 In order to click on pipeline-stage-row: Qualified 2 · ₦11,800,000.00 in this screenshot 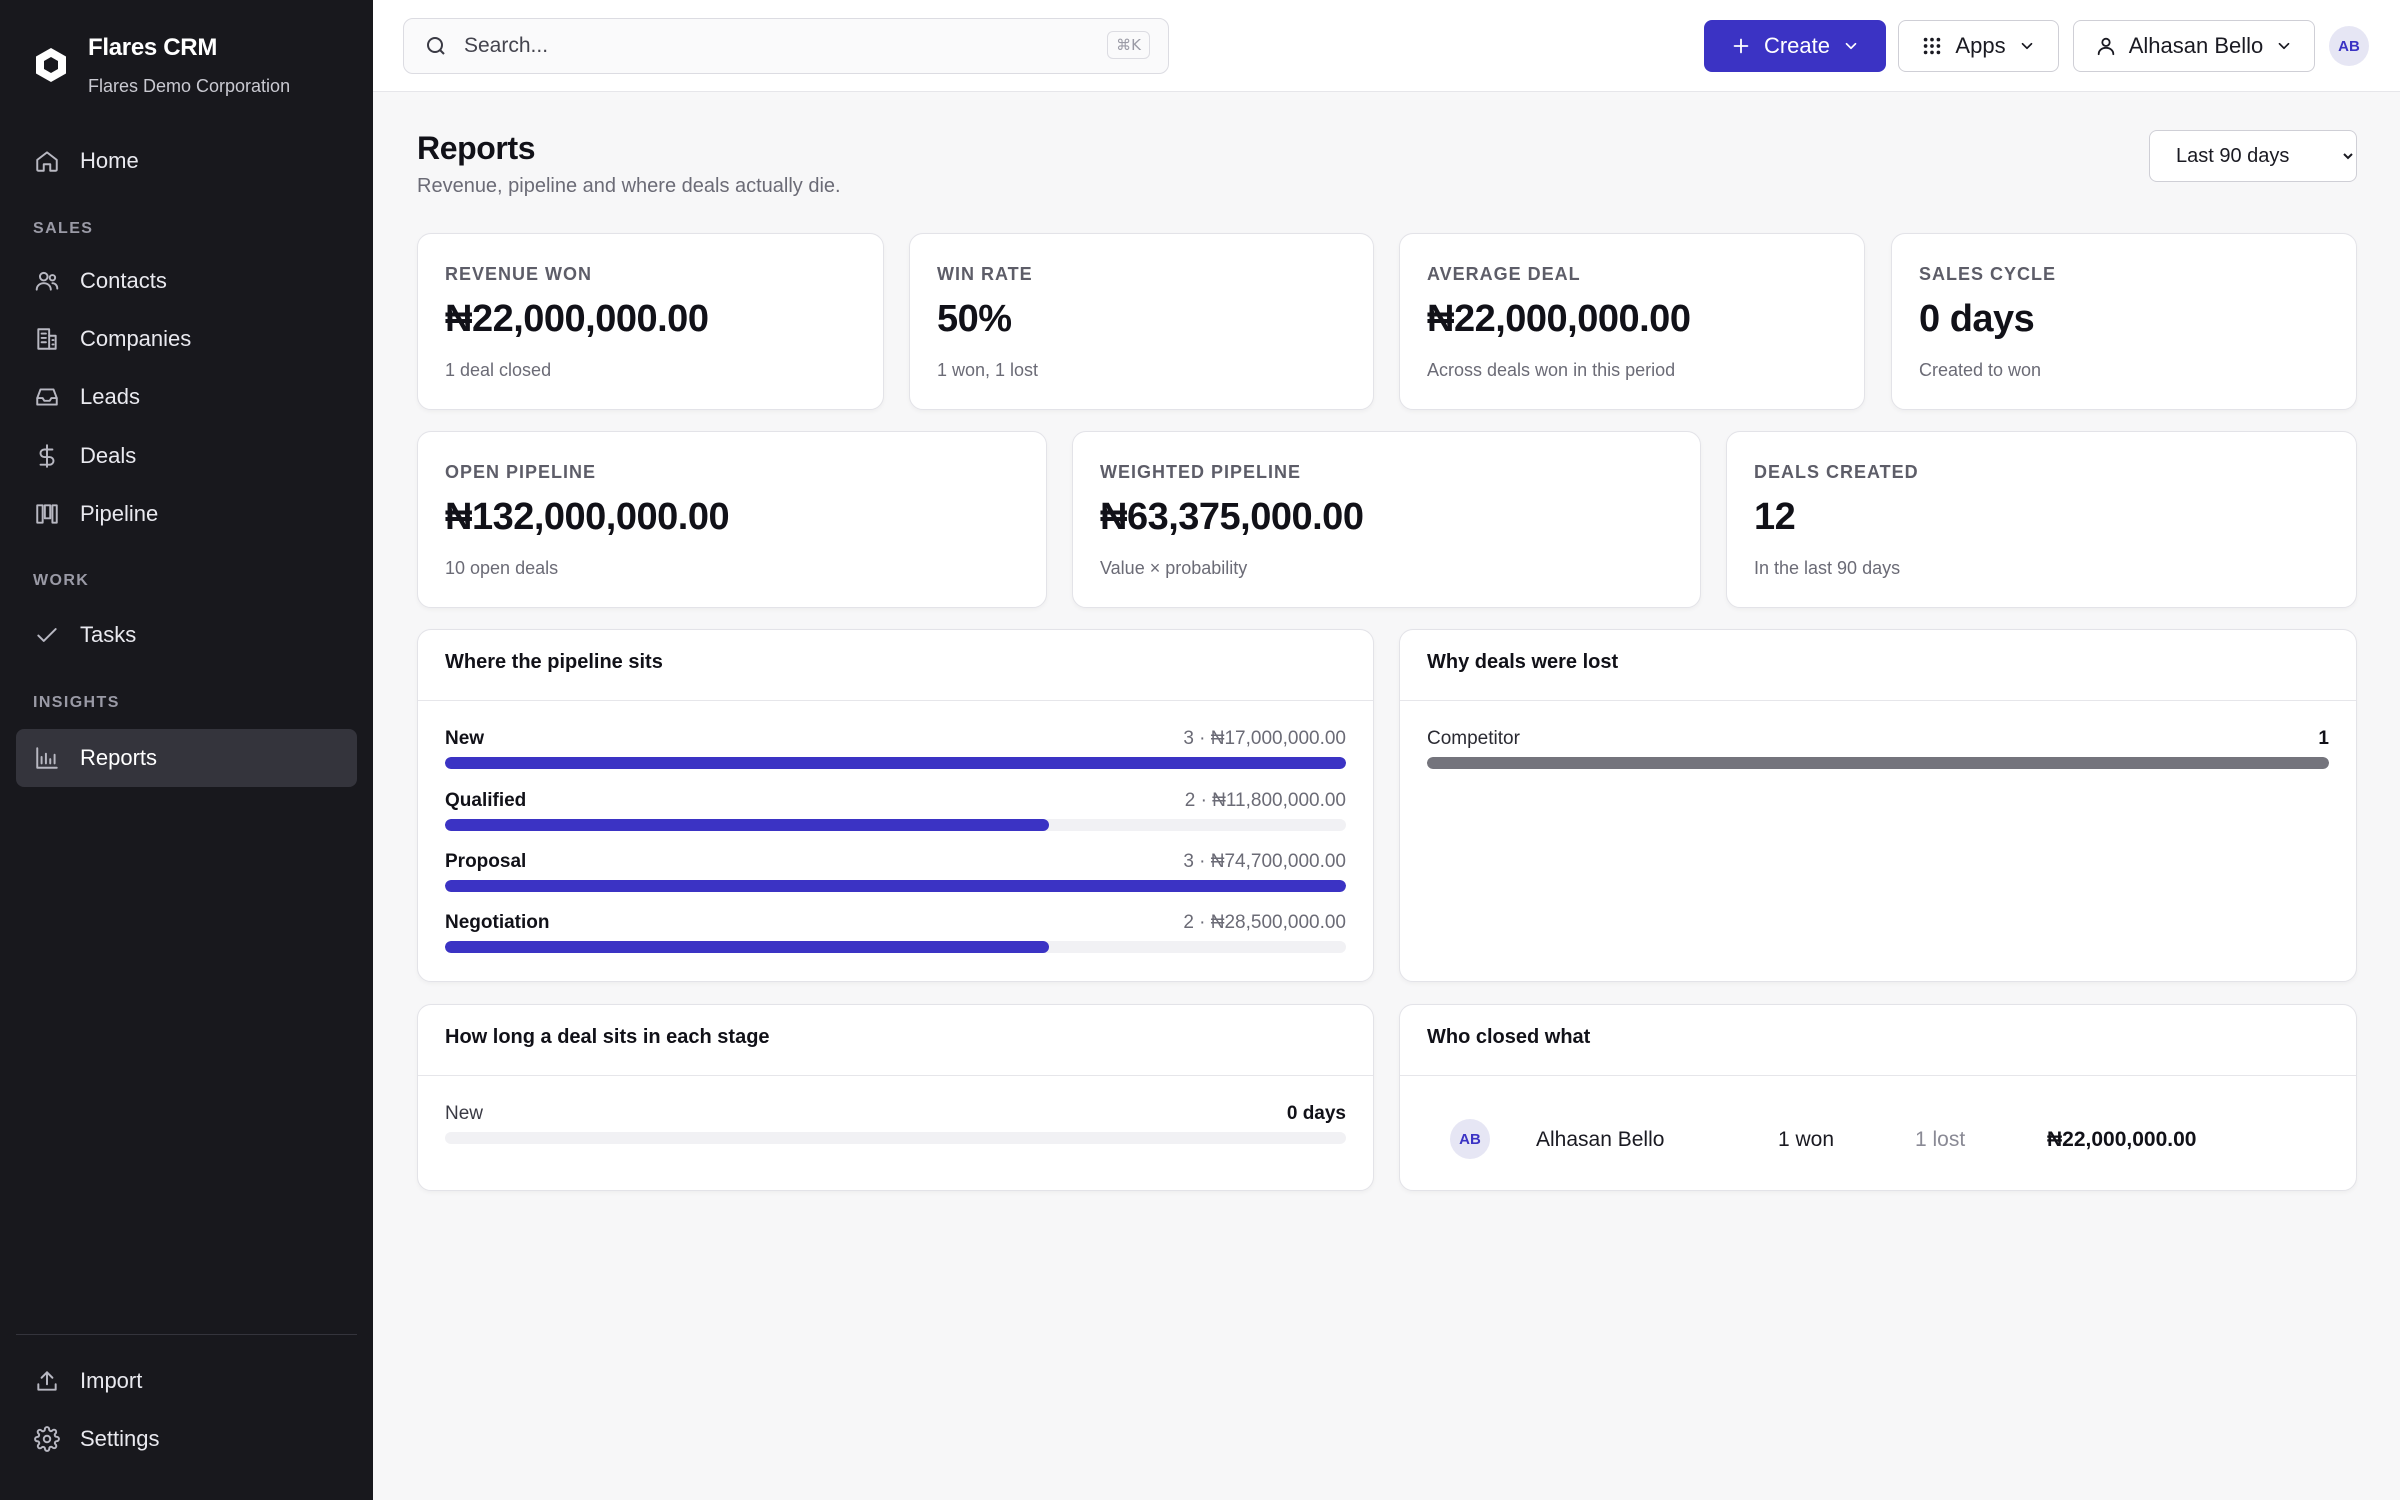, I will do `click(895, 817)`.